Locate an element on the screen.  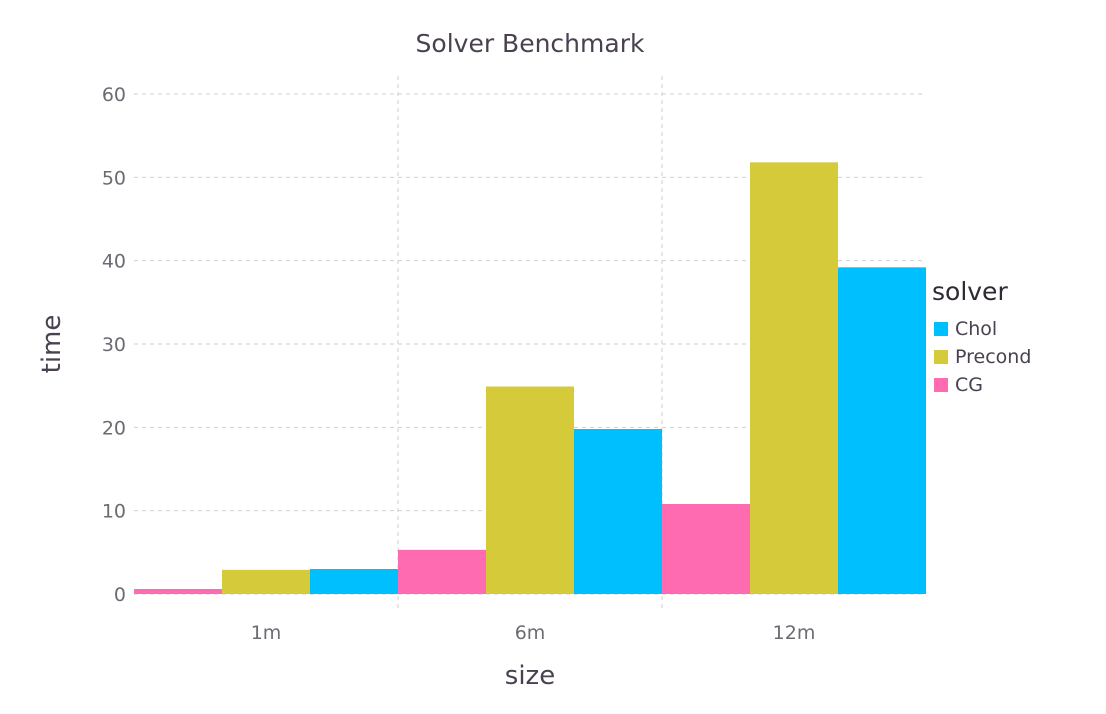
bar-precond-12m is located at coordinates (794, 378).